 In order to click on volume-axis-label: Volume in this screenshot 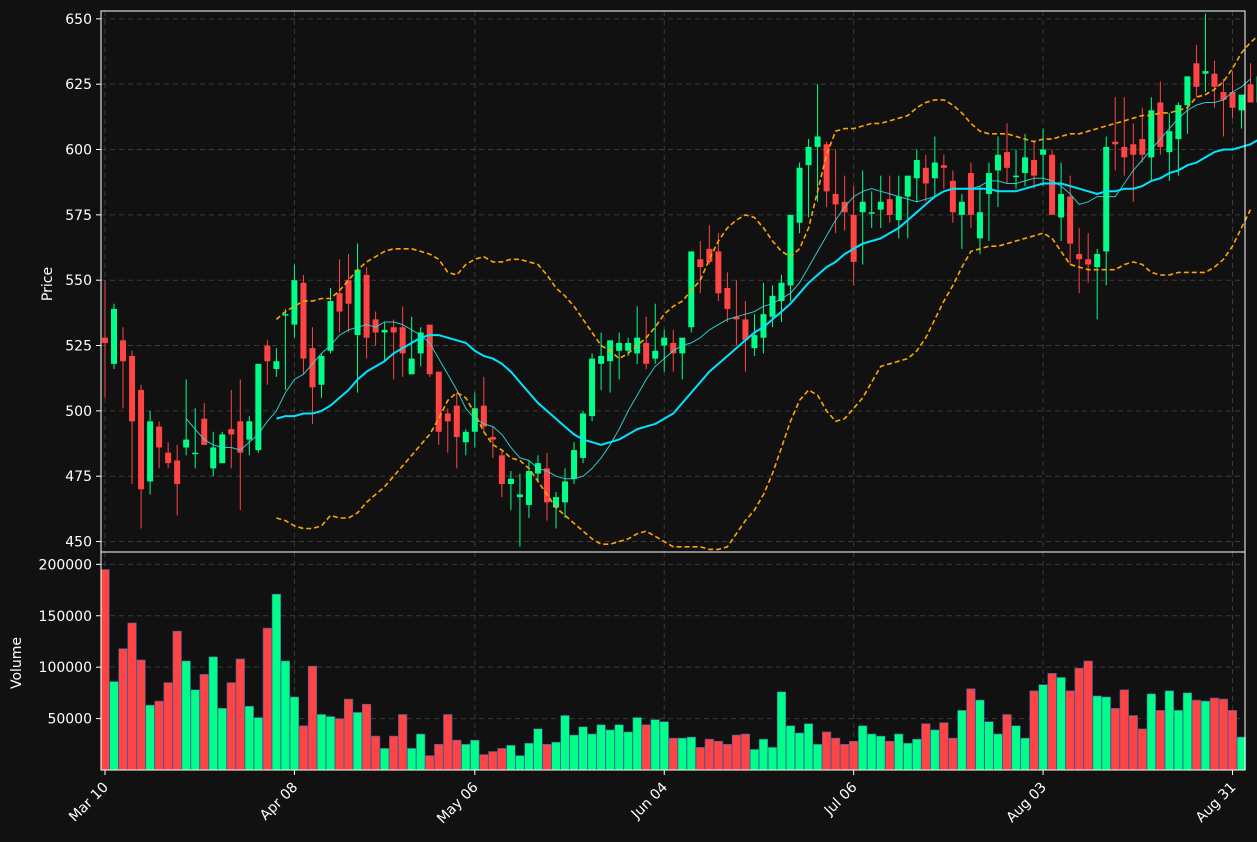, I will do `click(17, 663)`.